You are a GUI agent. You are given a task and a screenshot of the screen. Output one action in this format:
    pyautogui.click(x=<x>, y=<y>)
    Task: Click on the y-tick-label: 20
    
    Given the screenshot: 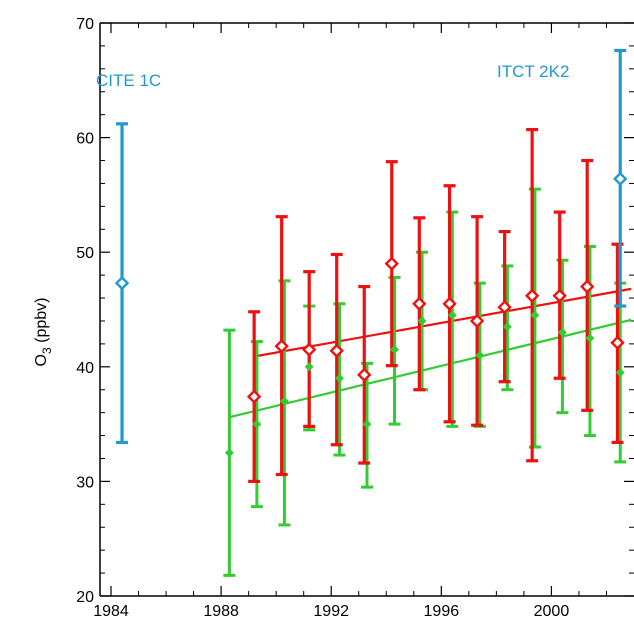 What is the action you would take?
    pyautogui.click(x=85, y=597)
    